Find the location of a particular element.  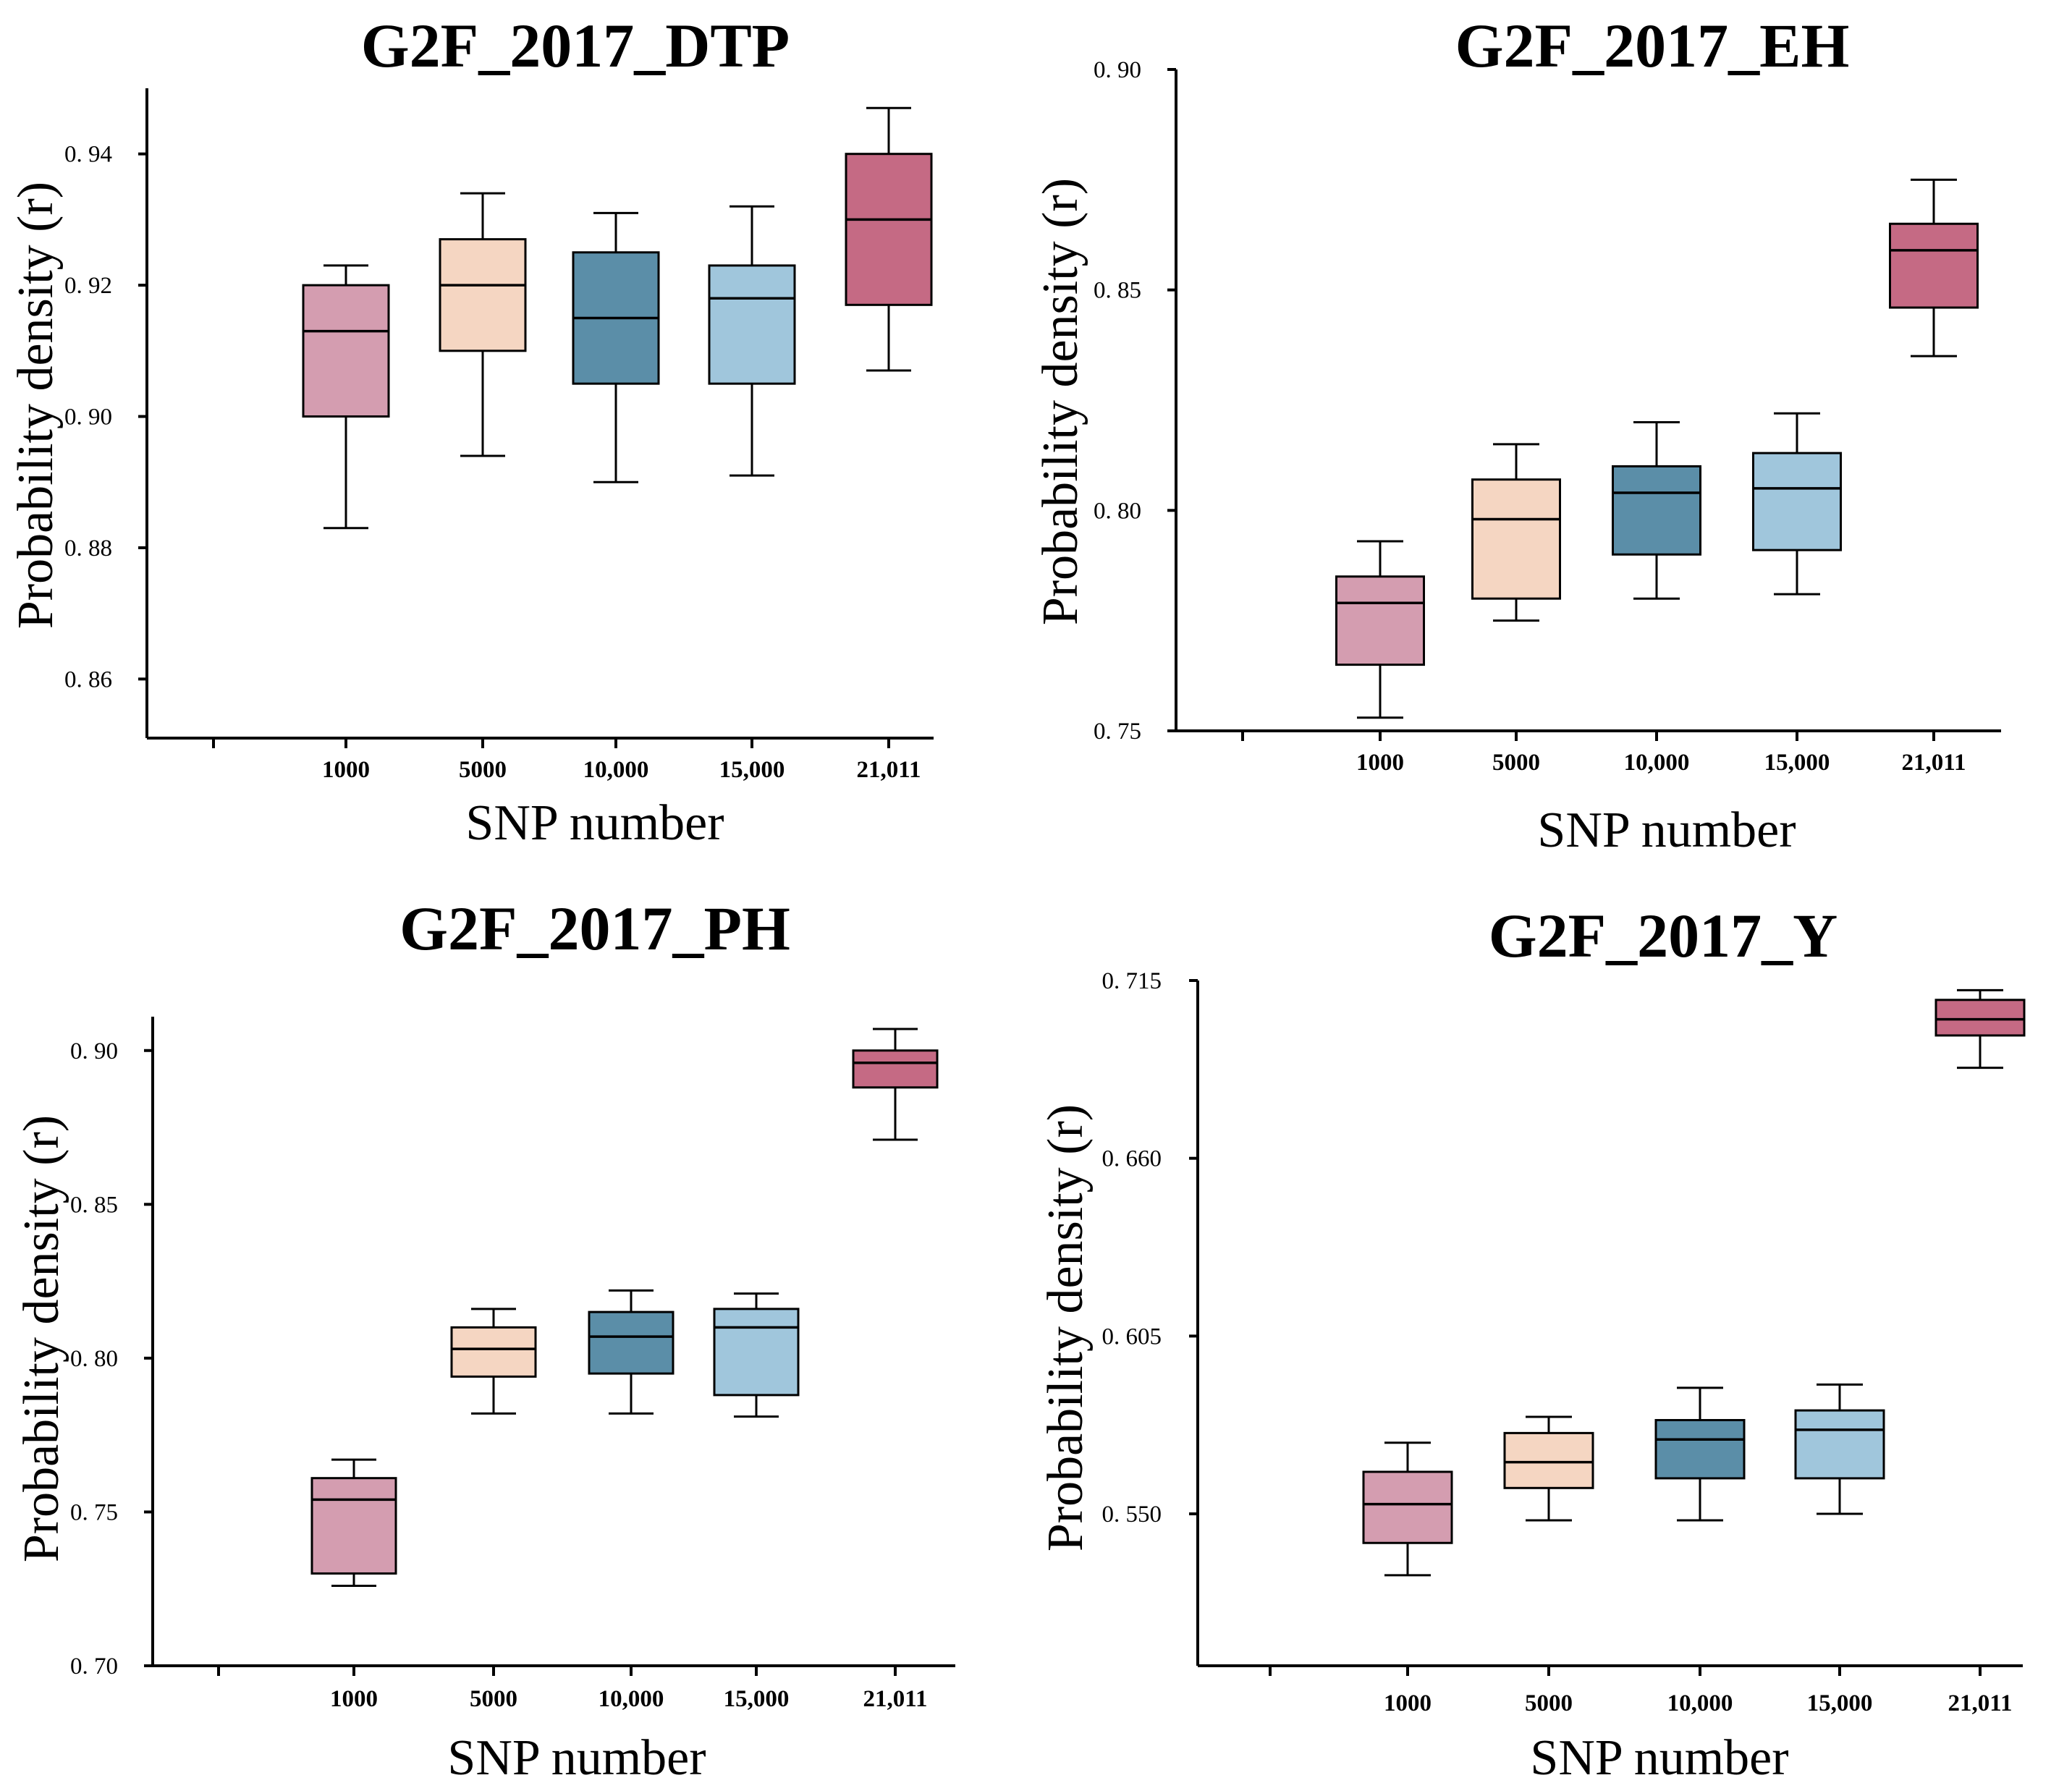

y-tick-label: 0. 70 is located at coordinates (94, 1666).